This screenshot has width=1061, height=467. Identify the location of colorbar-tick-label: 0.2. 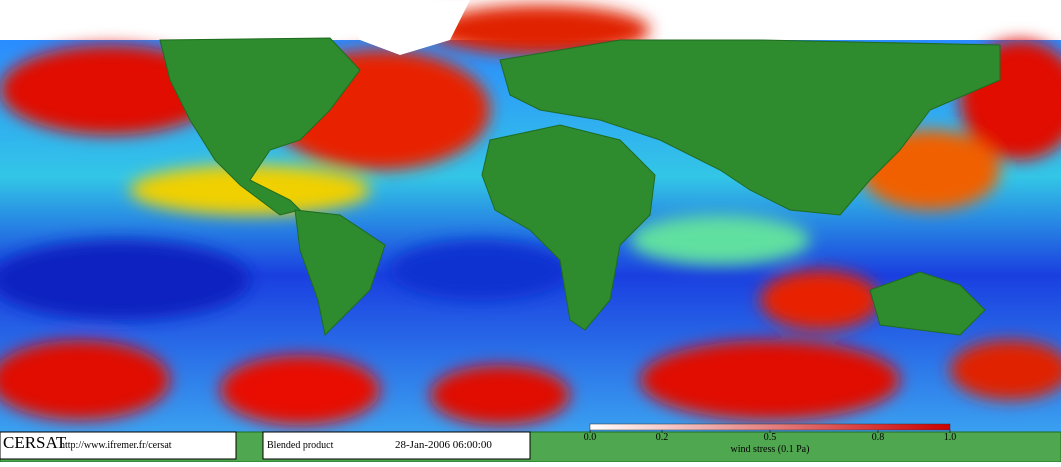
(662, 437).